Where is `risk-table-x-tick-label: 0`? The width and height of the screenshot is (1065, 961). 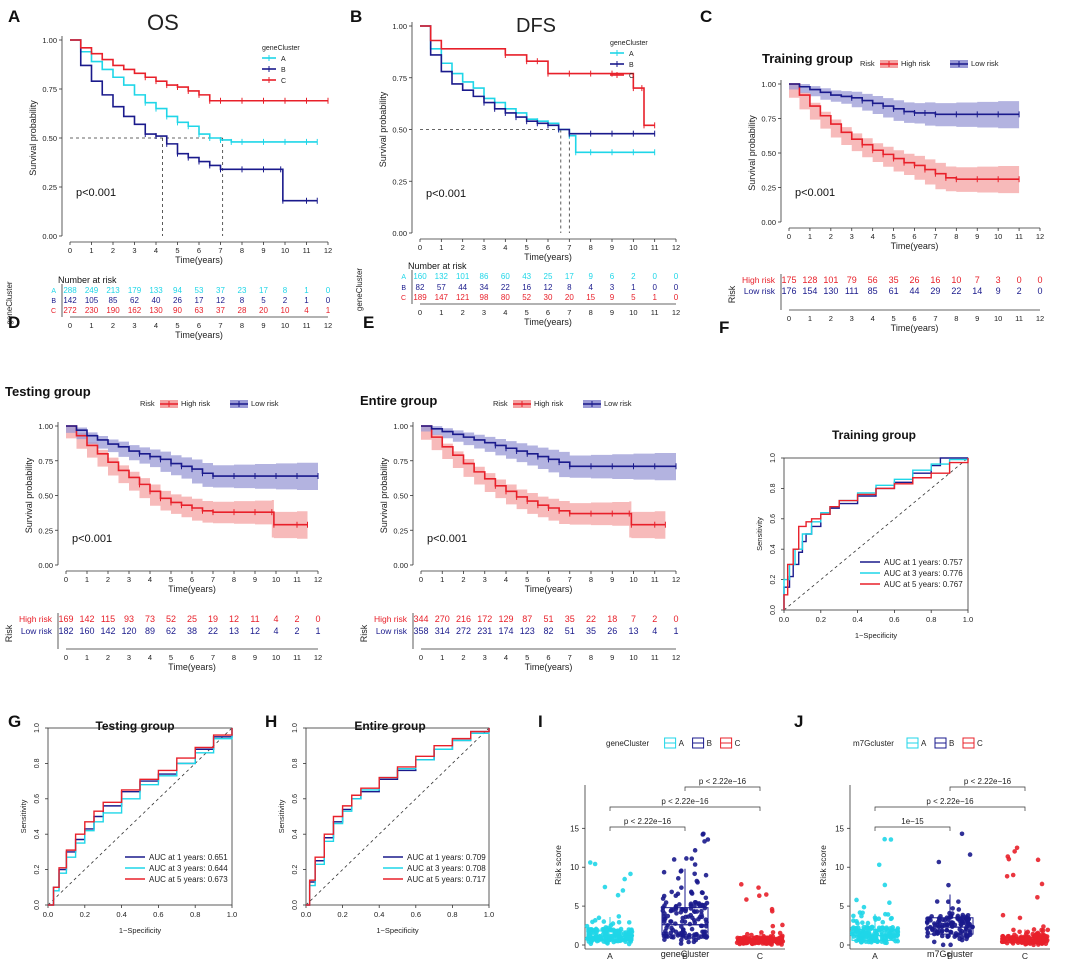 risk-table-x-tick-label: 0 is located at coordinates (421, 657).